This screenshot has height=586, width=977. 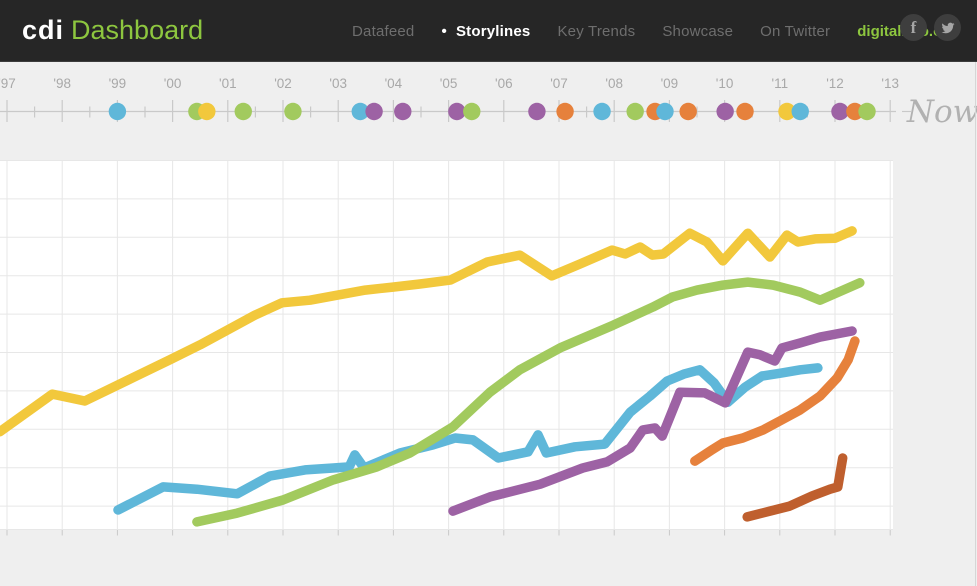 What do you see at coordinates (383, 31) in the screenshot?
I see `nav-item-datafeed: Datafeed` at bounding box center [383, 31].